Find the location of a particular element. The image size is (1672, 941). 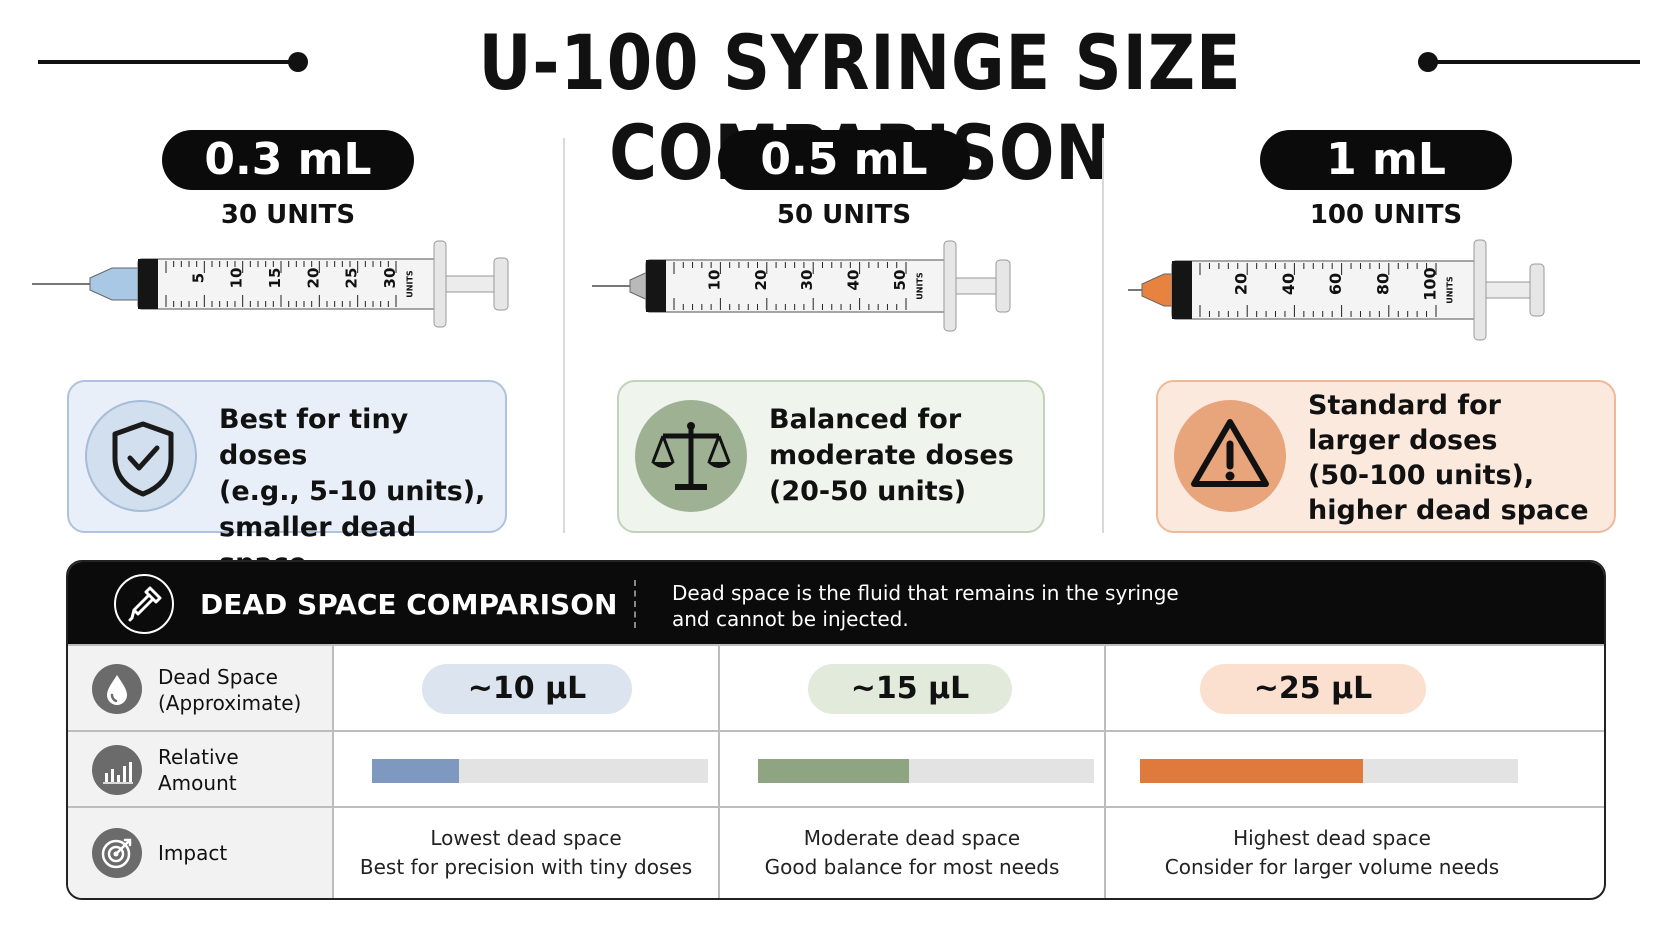

title-rule-right is located at coordinates (1535, 62).